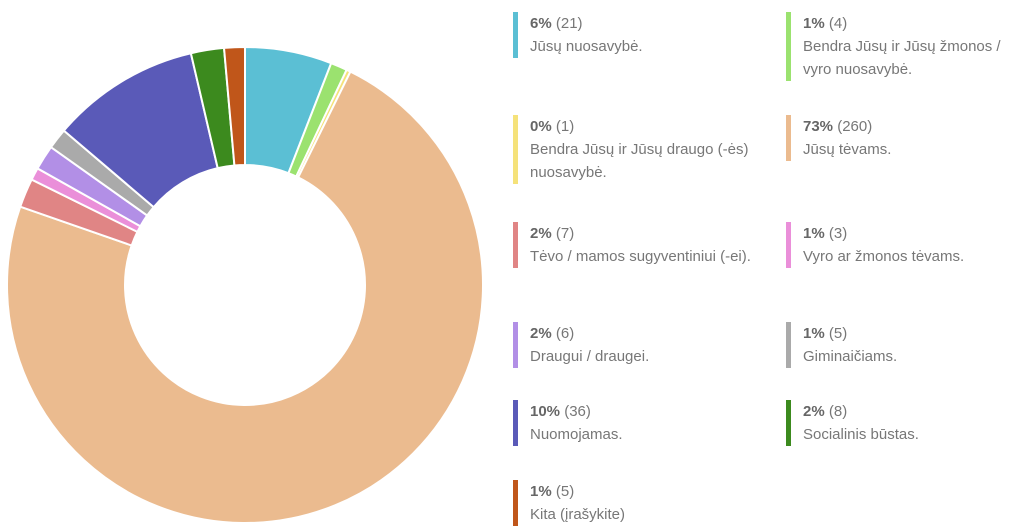  What do you see at coordinates (541, 126) in the screenshot?
I see `legend-percent: 0%` at bounding box center [541, 126].